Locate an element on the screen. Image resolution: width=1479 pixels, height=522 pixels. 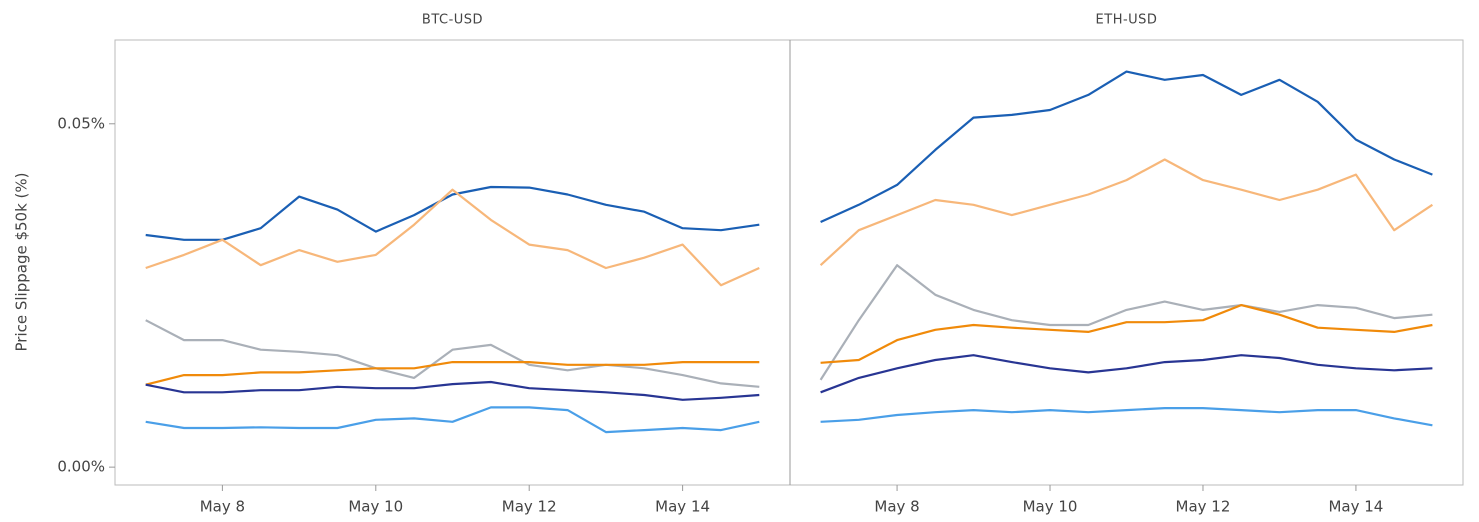
panel-title: ETH-USD is located at coordinates (1127, 20).